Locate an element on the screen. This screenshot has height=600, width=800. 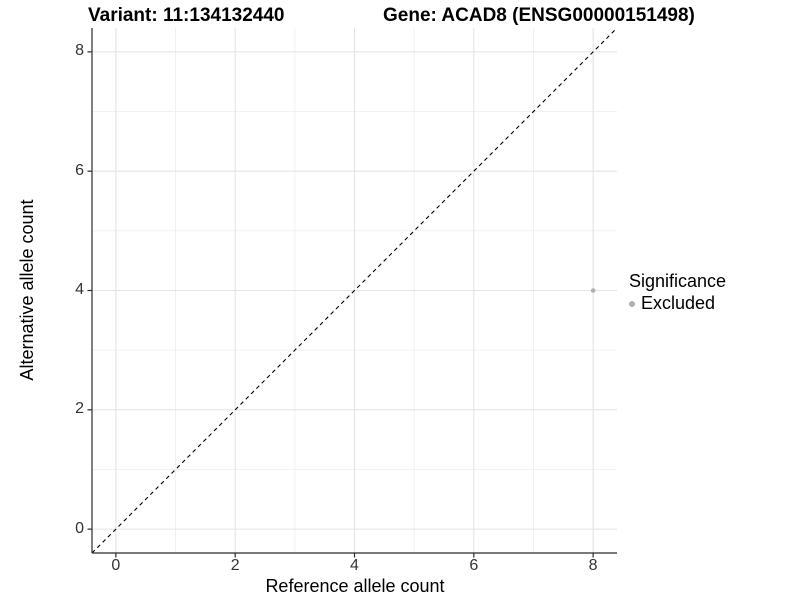
x-axis-title: Reference allele count is located at coordinates (355, 586).